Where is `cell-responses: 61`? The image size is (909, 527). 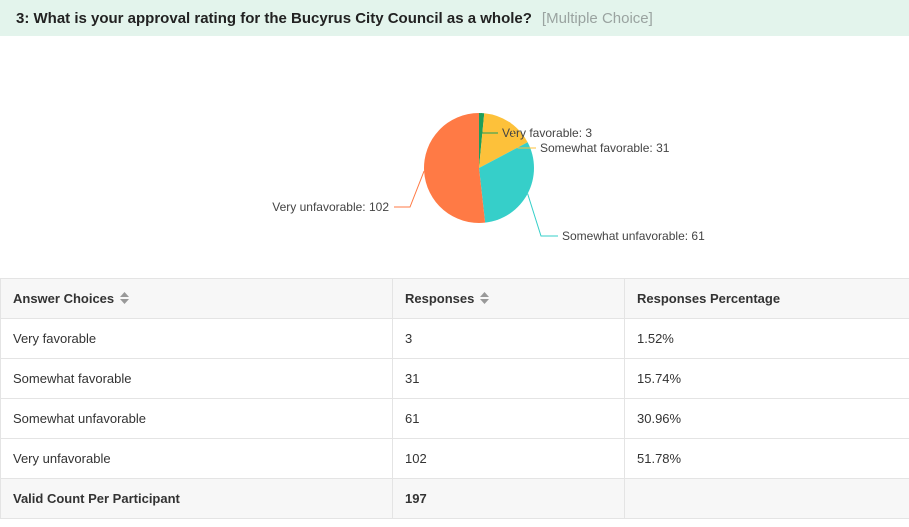
cell-responses: 61 is located at coordinates (508, 418).